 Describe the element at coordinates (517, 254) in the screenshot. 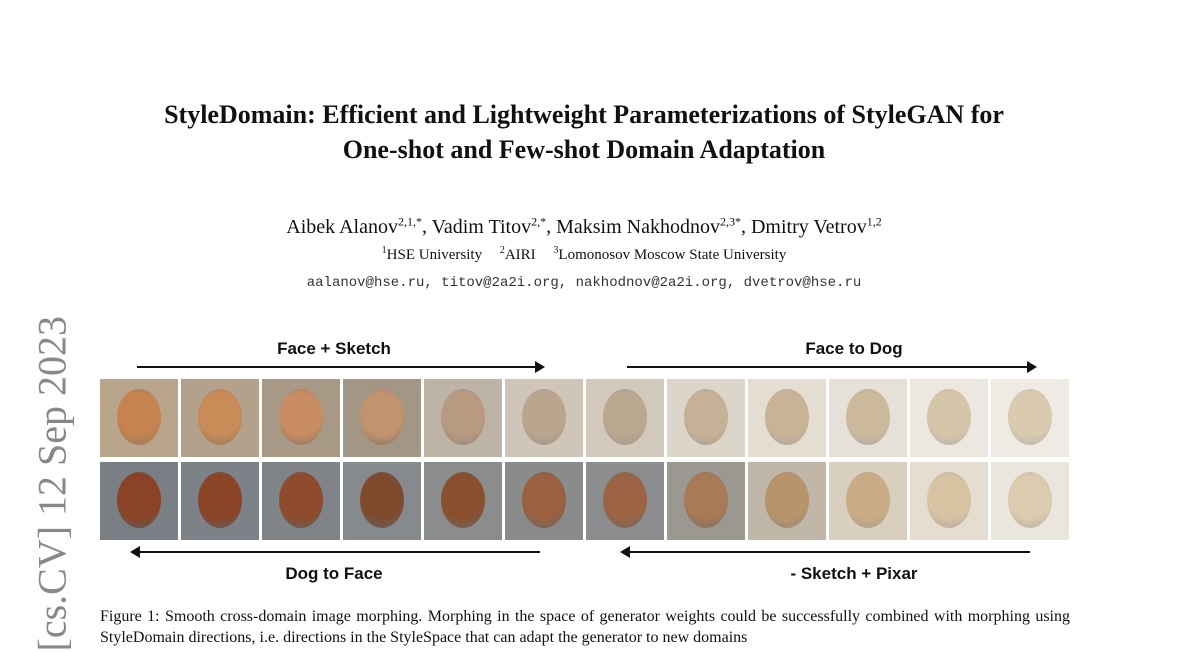

I see `affiliation: 2AIRI` at that location.